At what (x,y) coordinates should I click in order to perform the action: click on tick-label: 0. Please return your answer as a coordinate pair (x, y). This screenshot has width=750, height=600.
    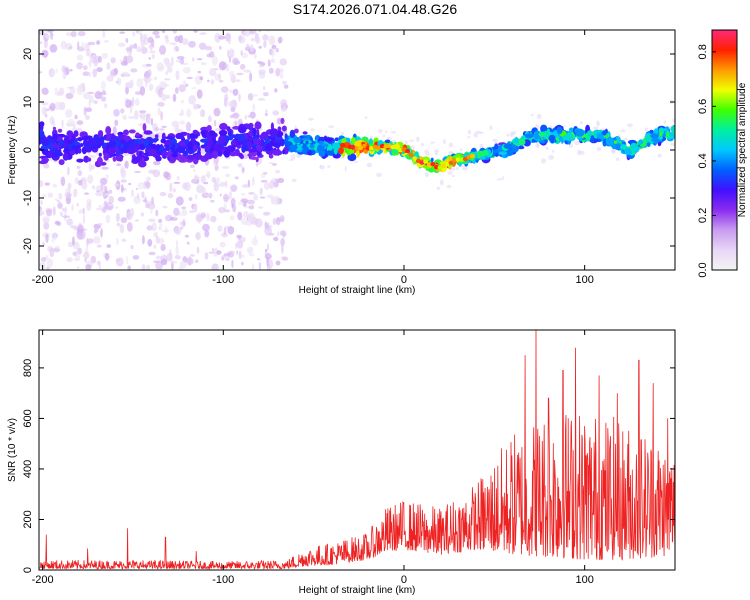
    Looking at the image, I should click on (404, 280).